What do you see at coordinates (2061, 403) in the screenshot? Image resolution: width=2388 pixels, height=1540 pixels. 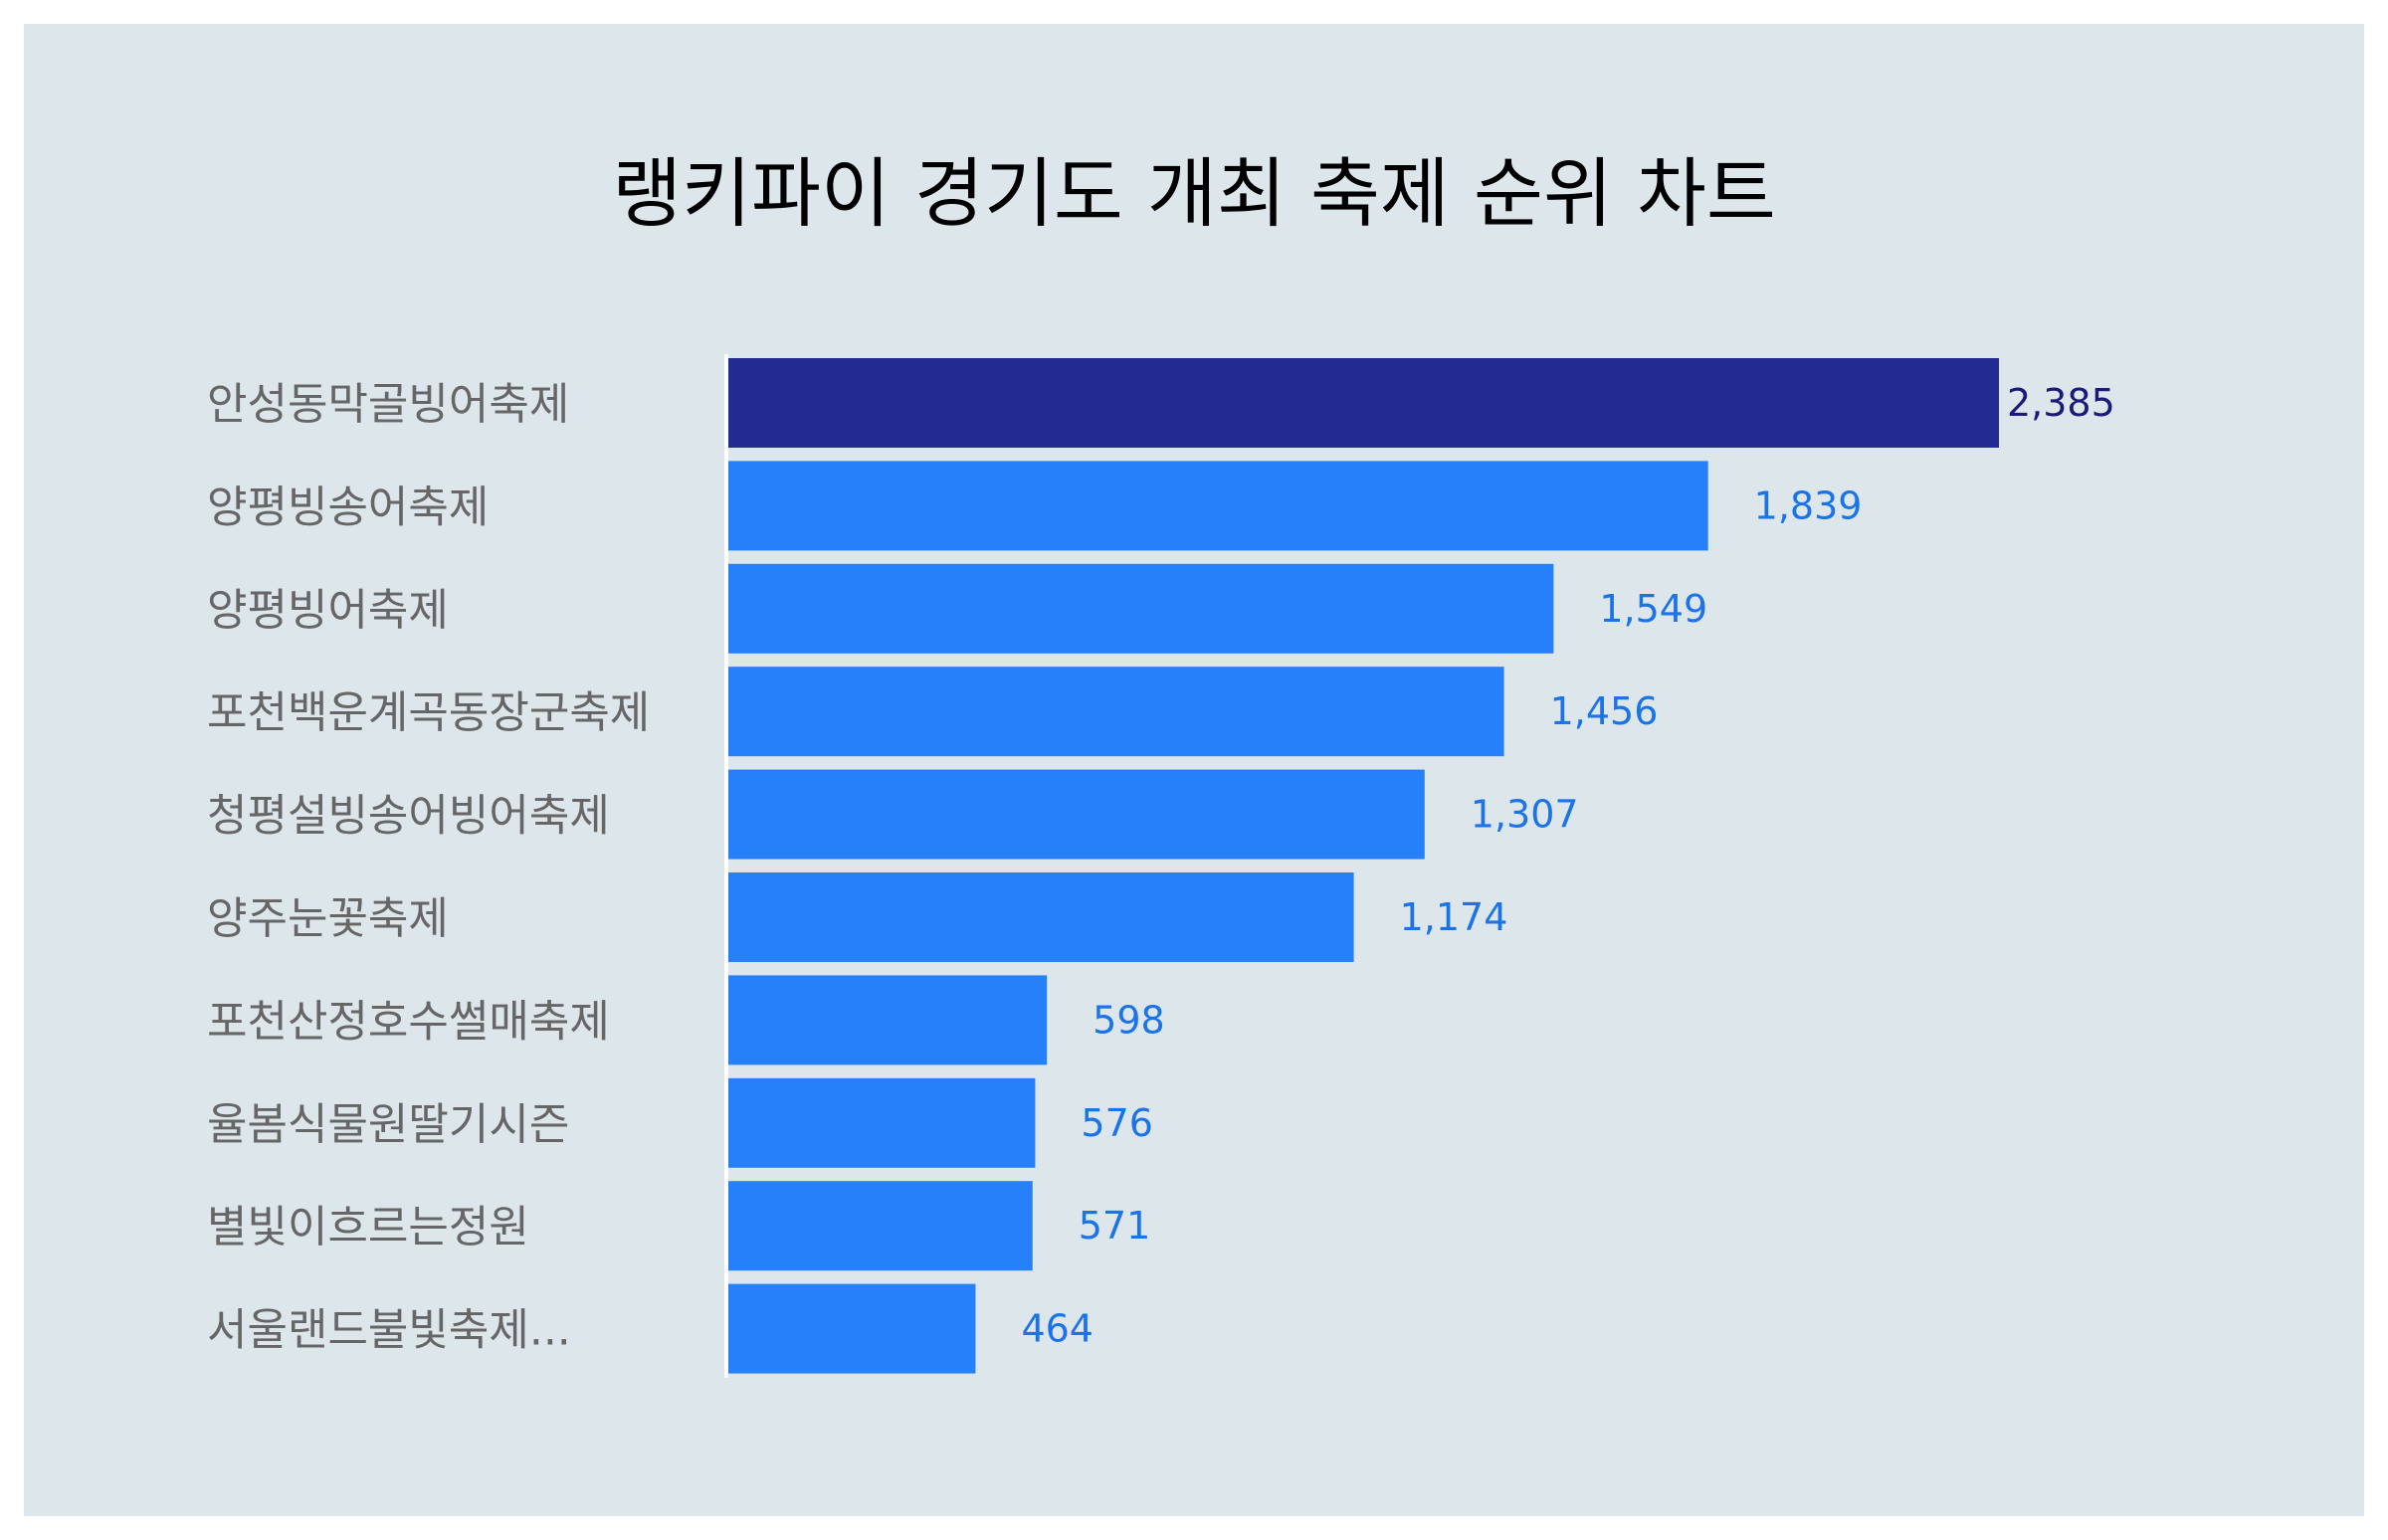 I see `value-label-1: 2,385` at bounding box center [2061, 403].